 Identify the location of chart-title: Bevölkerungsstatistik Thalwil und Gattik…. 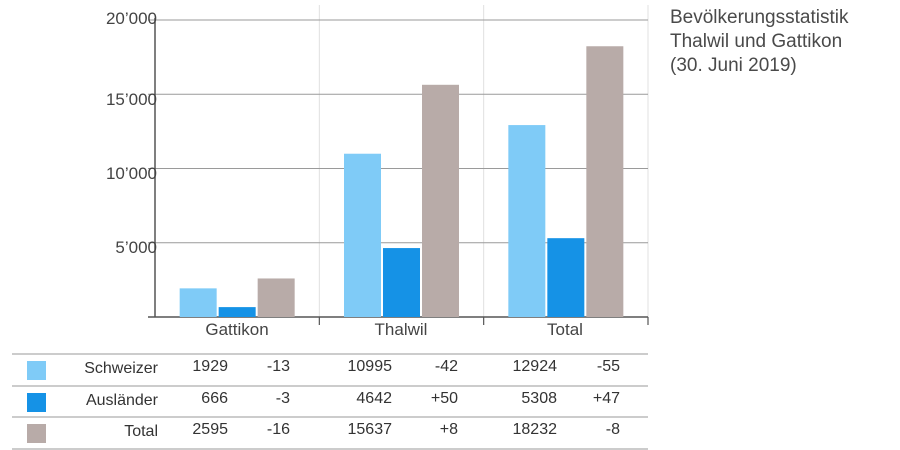
(784, 42).